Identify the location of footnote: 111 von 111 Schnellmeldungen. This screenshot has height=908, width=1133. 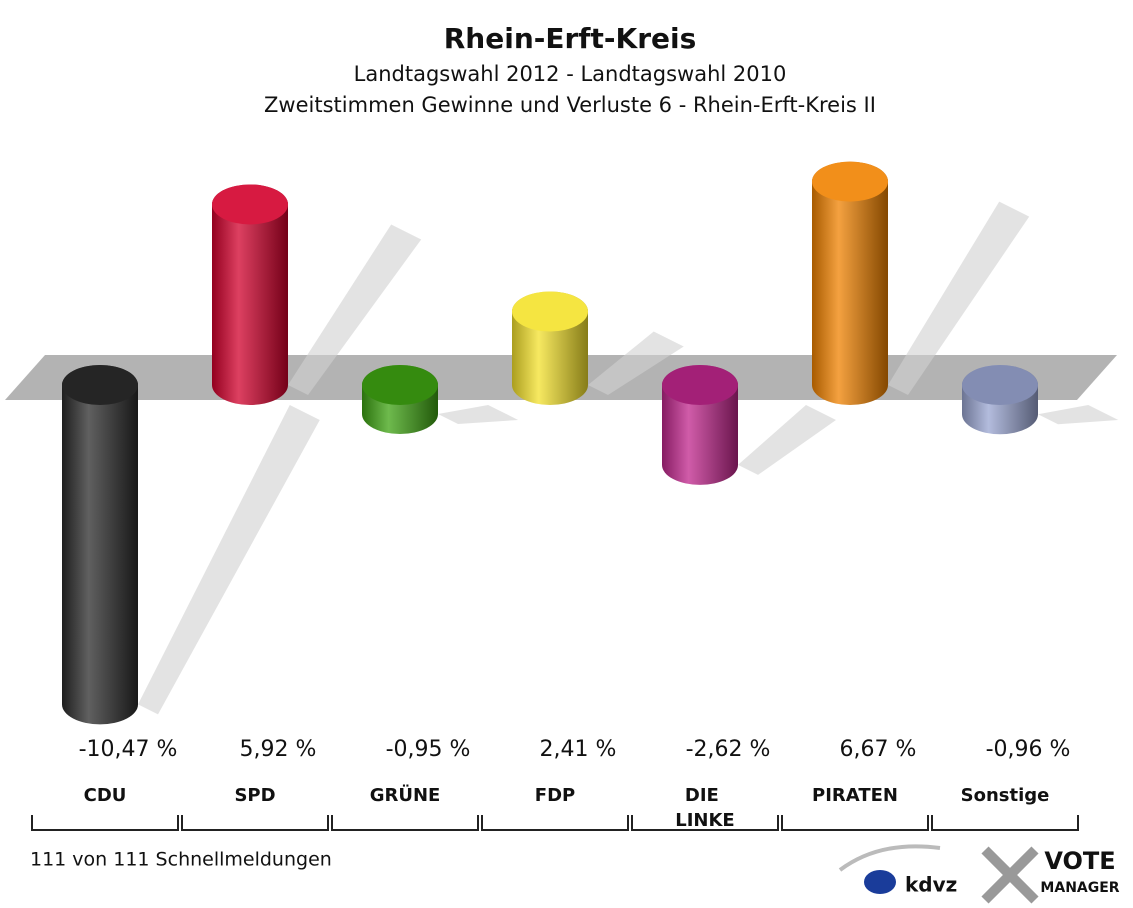
(181, 860).